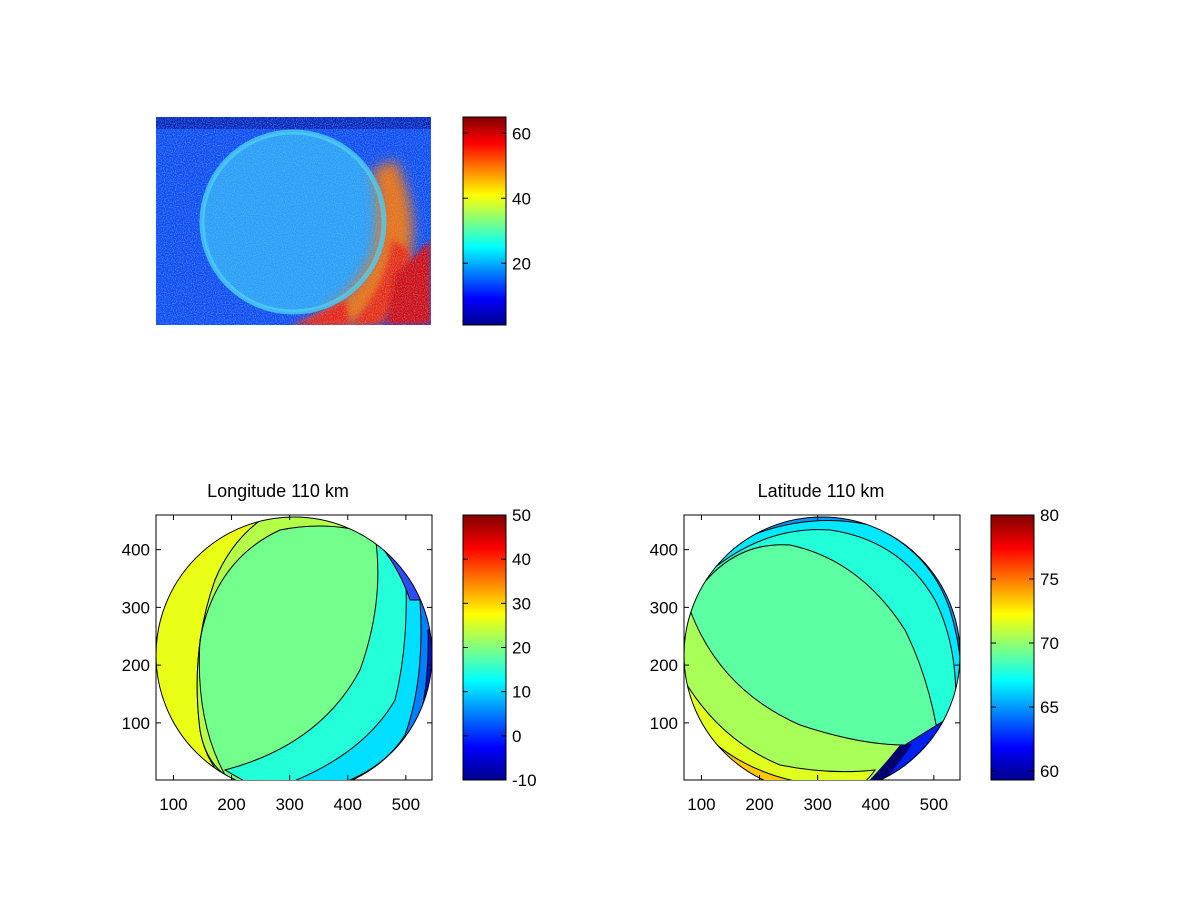 Image resolution: width=1200 pixels, height=900 pixels. Describe the element at coordinates (277, 637) in the screenshot. I see `longitude-y-ticks: 100 200 300 400` at that location.